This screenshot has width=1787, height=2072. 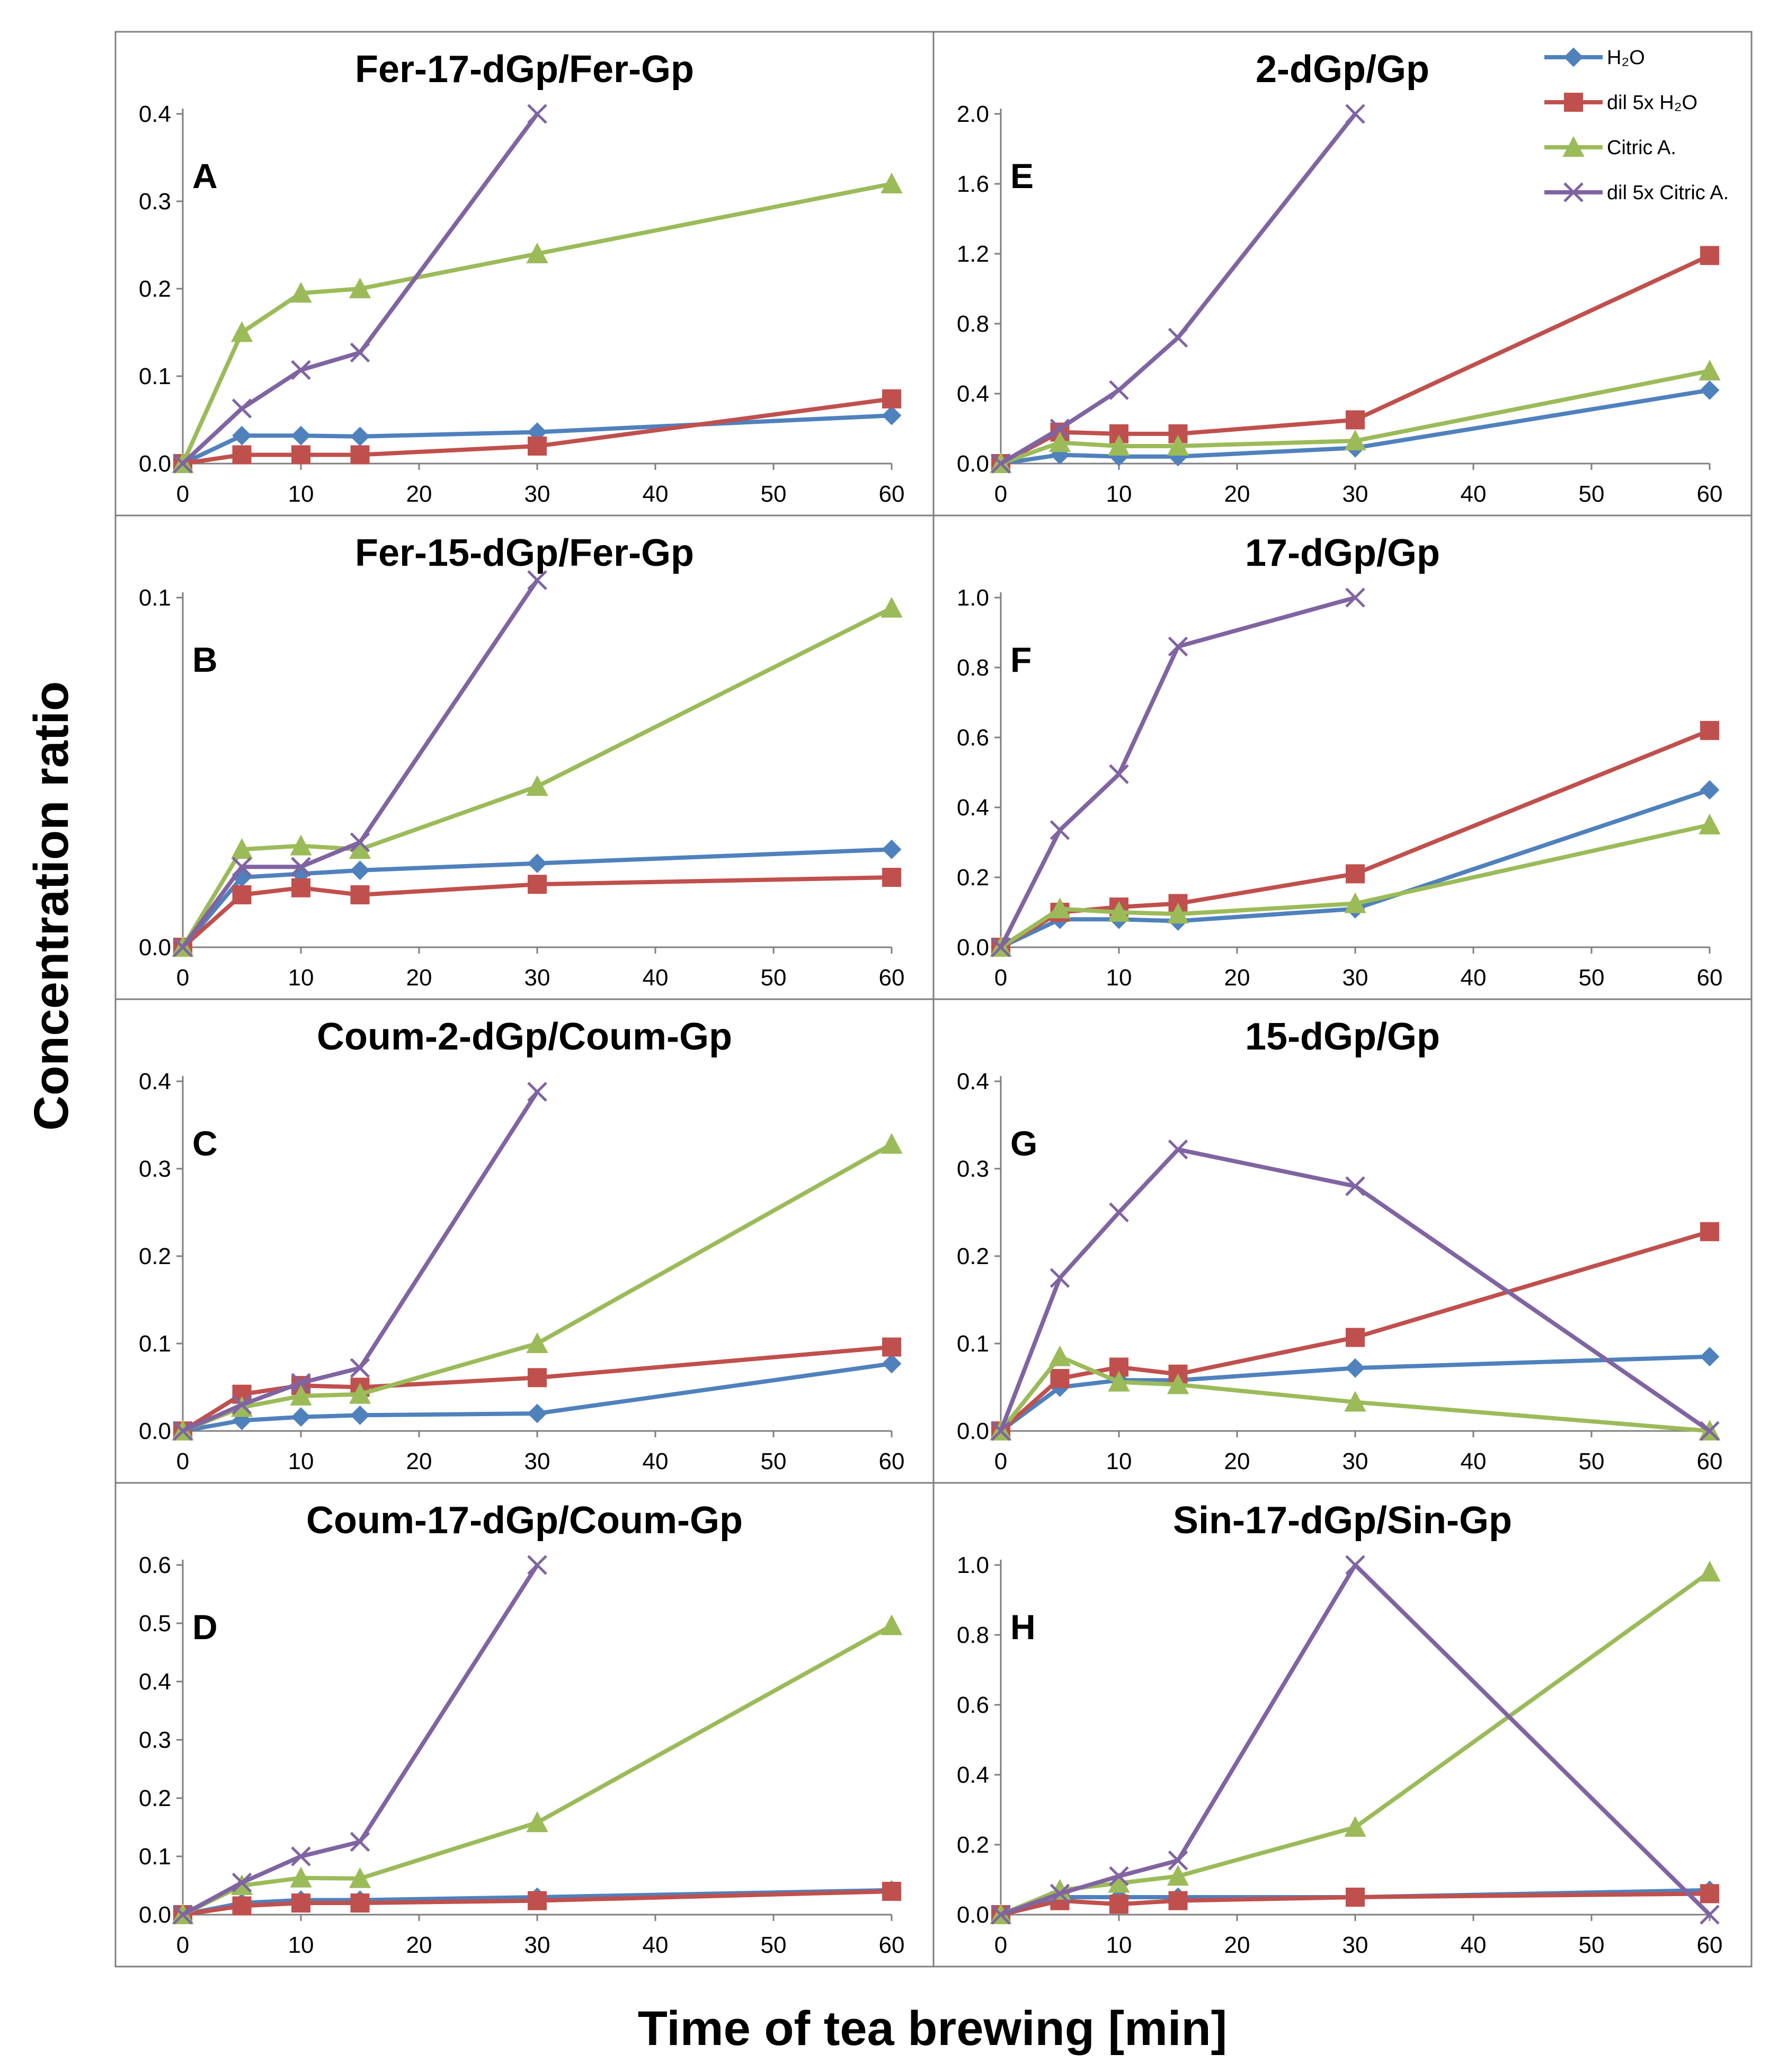 I want to click on panel-letter: A, so click(x=205, y=175).